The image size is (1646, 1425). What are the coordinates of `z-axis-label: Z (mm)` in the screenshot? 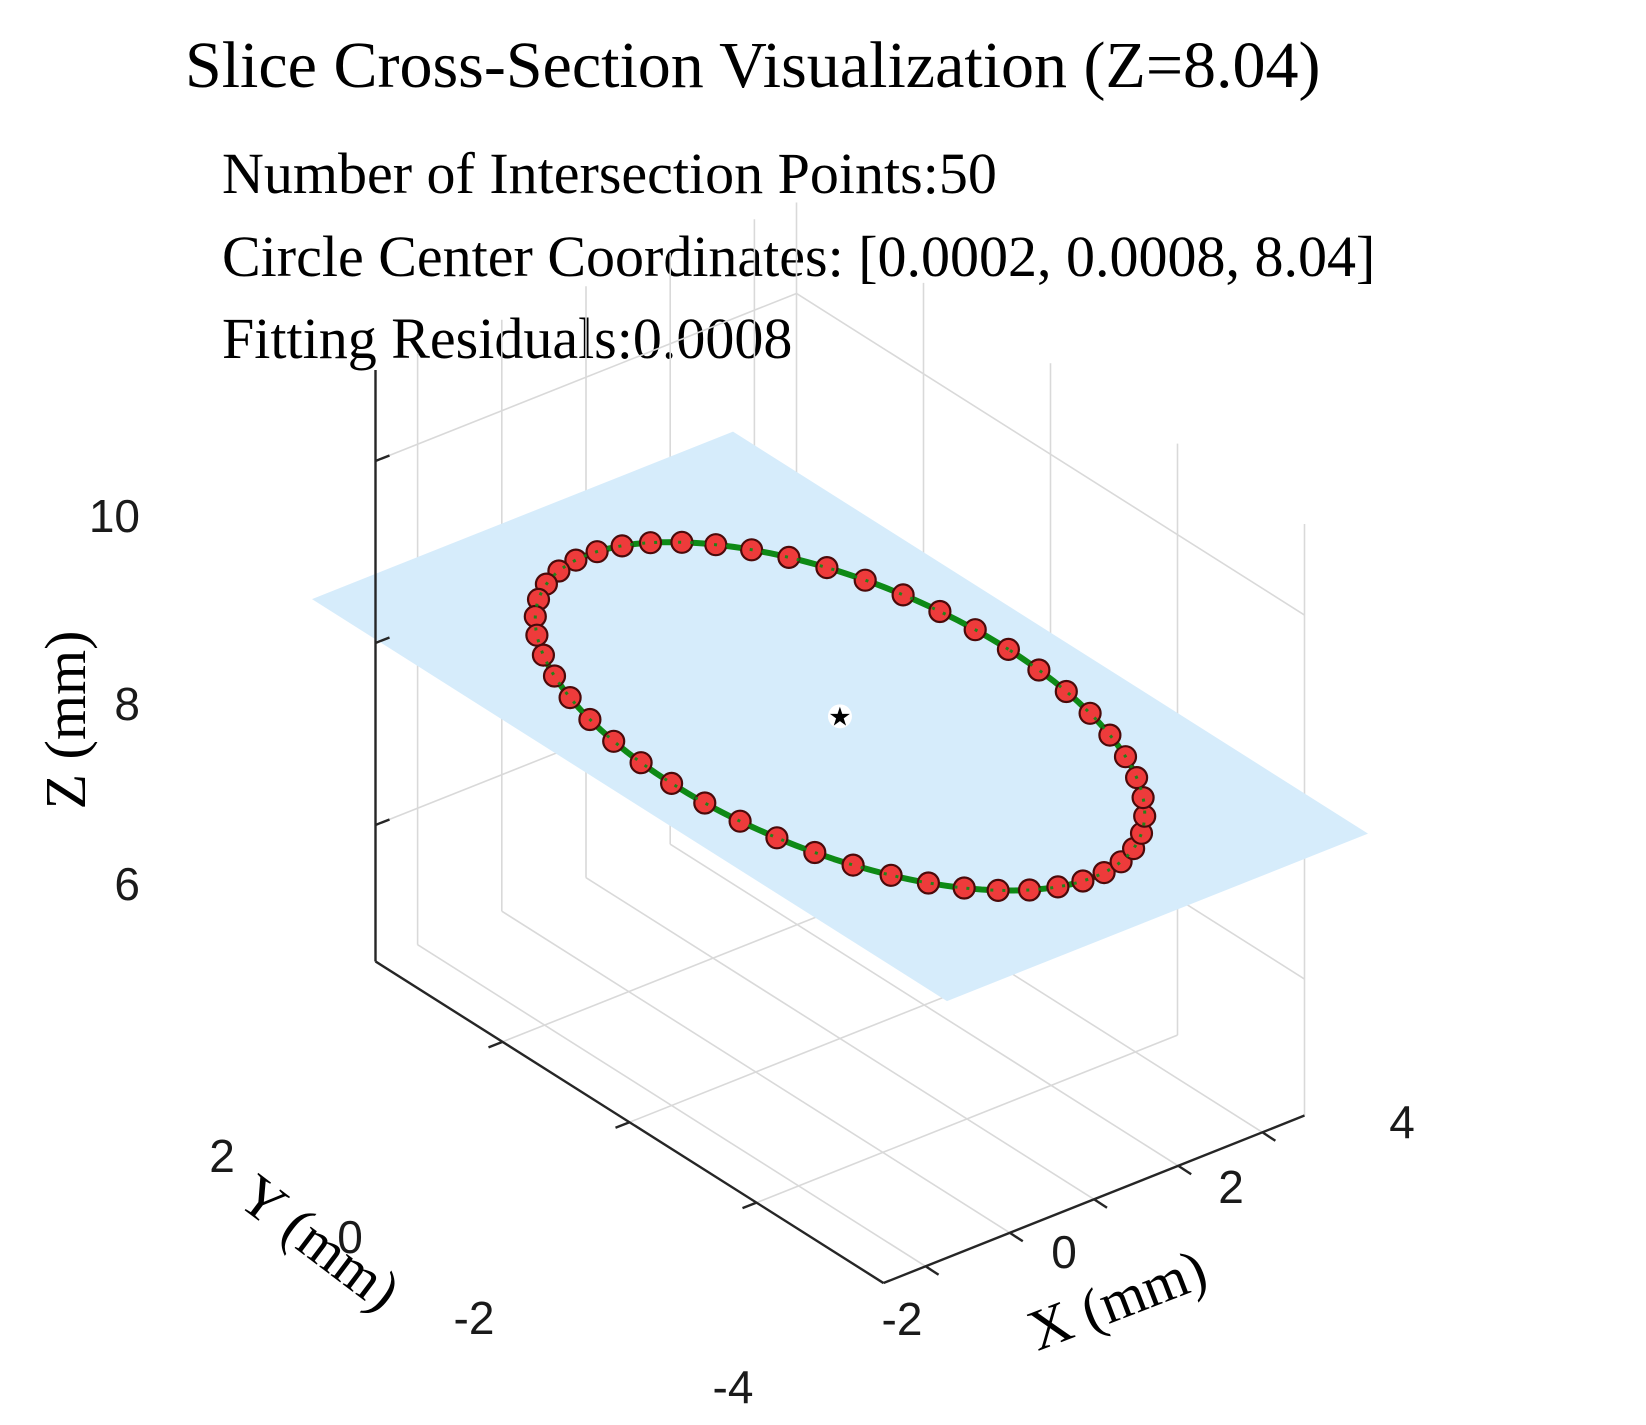 It's located at (65, 720).